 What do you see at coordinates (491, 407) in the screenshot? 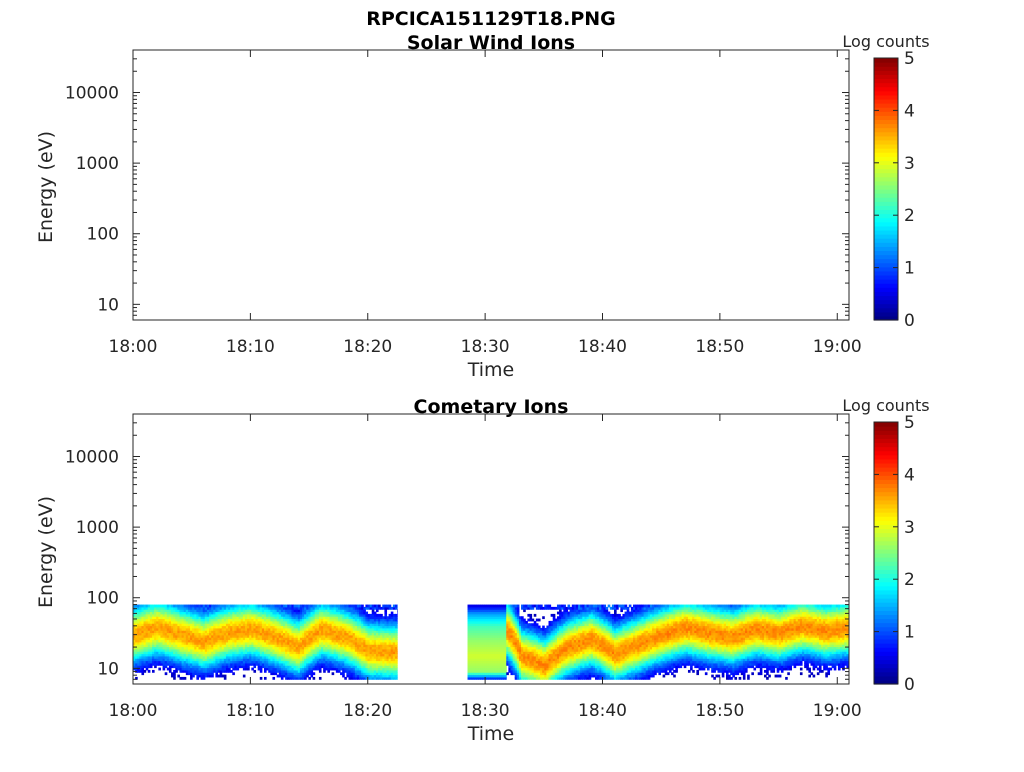
I see `panel-title: Cometary Ions` at bounding box center [491, 407].